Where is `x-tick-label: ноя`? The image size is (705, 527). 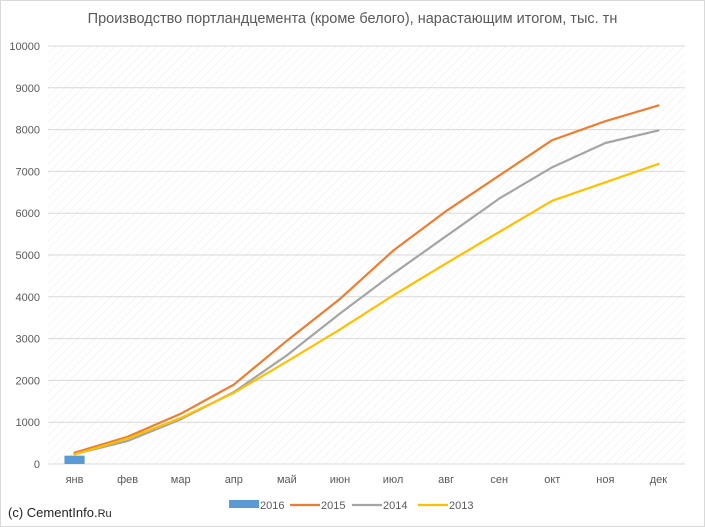 x-tick-label: ноя is located at coordinates (605, 480).